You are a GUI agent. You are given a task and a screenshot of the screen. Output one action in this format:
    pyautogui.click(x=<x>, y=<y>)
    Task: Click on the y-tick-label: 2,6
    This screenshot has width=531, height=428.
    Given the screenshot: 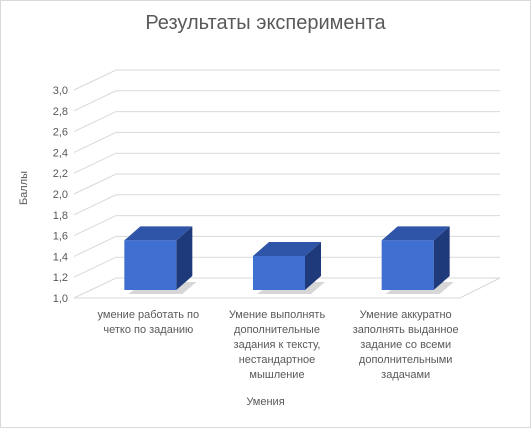 What is the action you would take?
    pyautogui.click(x=60, y=133)
    